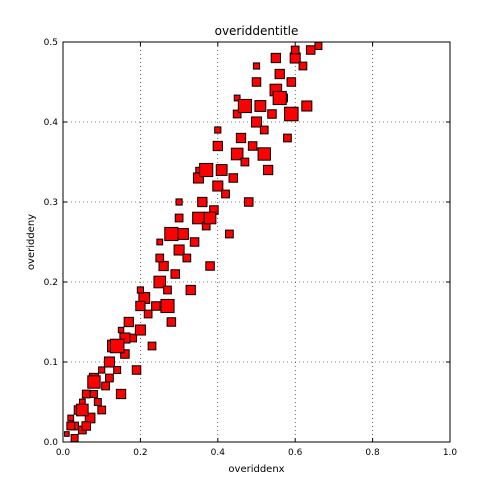 This screenshot has width=483, height=499. Describe the element at coordinates (51, 443) in the screenshot. I see `y-tick-label: 0.0` at that location.